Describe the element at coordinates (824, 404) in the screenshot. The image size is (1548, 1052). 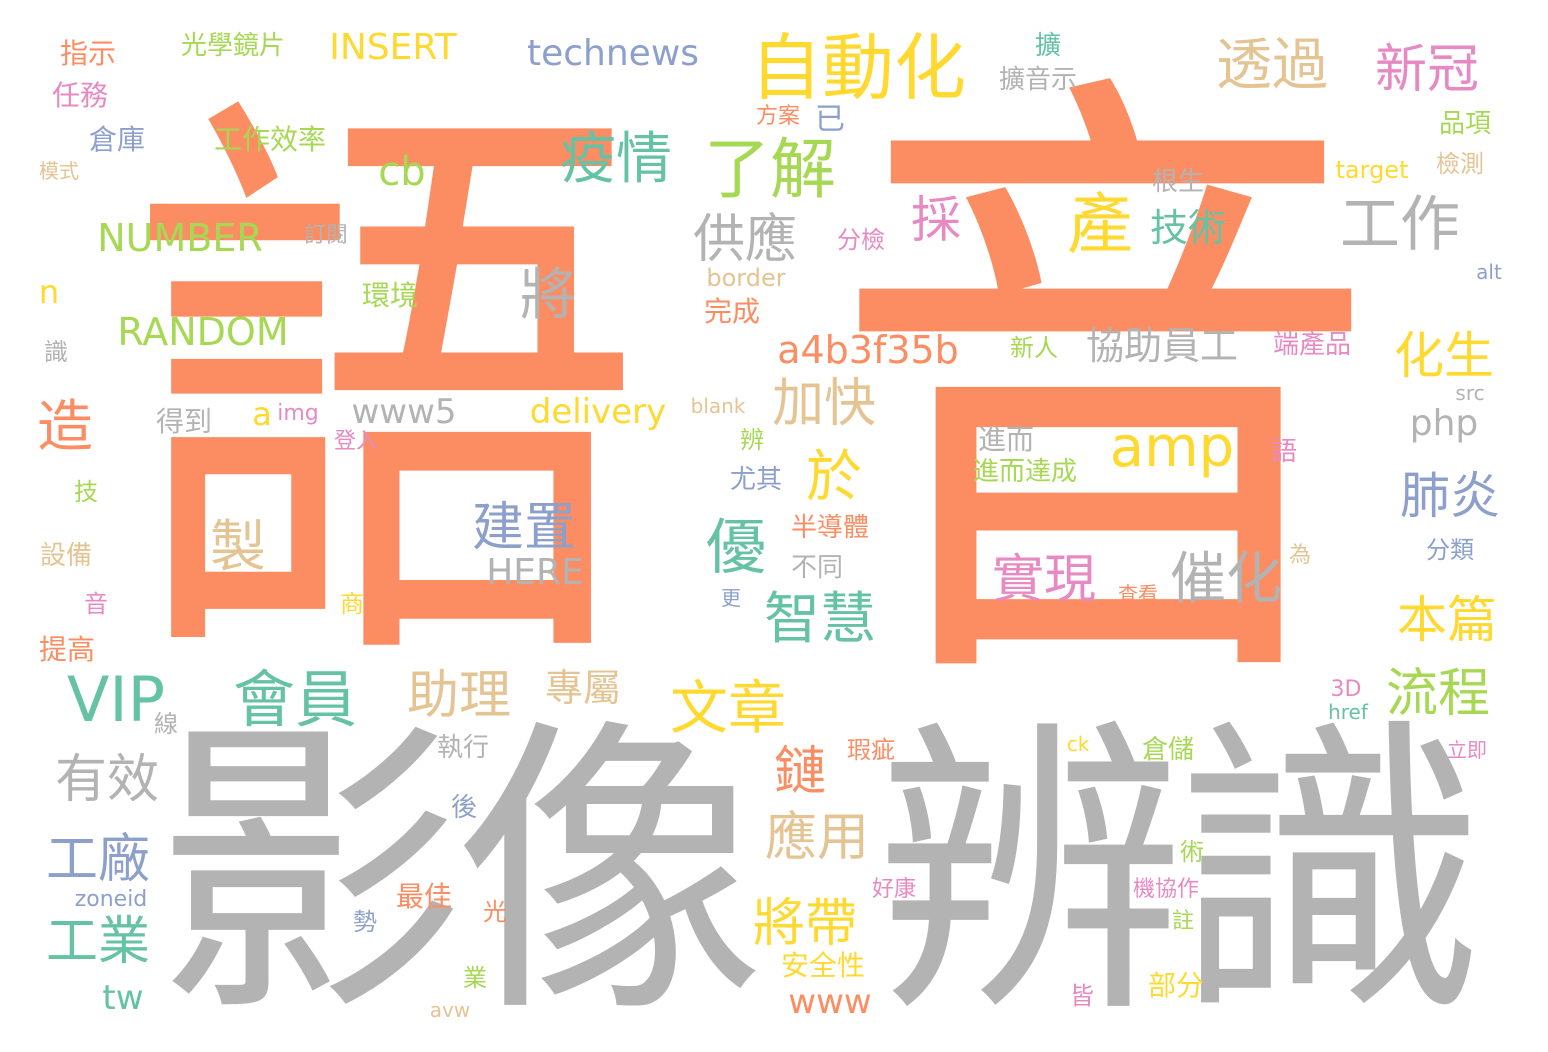
I see `word: 加快` at that location.